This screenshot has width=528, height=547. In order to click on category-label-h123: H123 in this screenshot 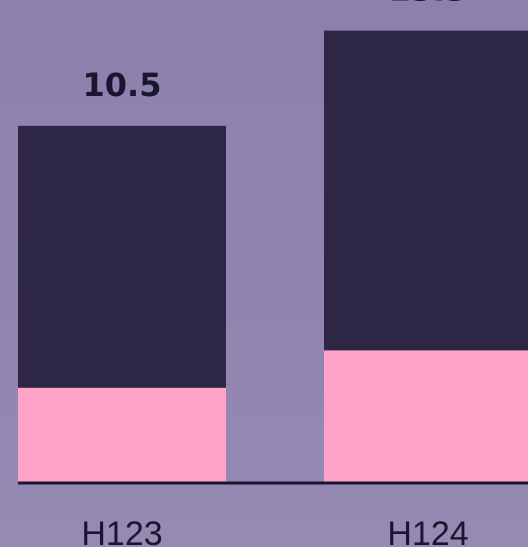, I will do `click(121, 531)`.